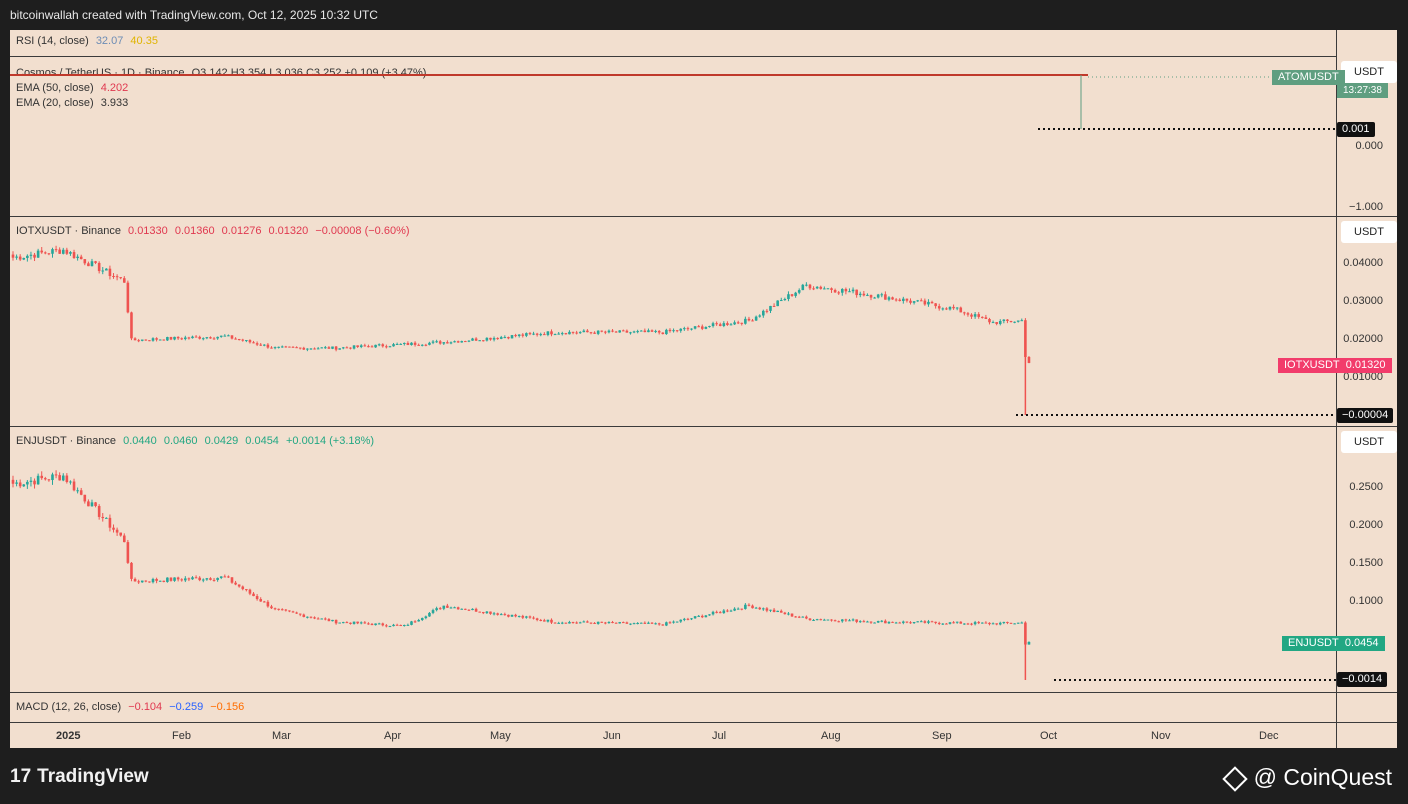 This screenshot has height=804, width=1408. I want to click on iotx-open: 0.01330, so click(148, 231).